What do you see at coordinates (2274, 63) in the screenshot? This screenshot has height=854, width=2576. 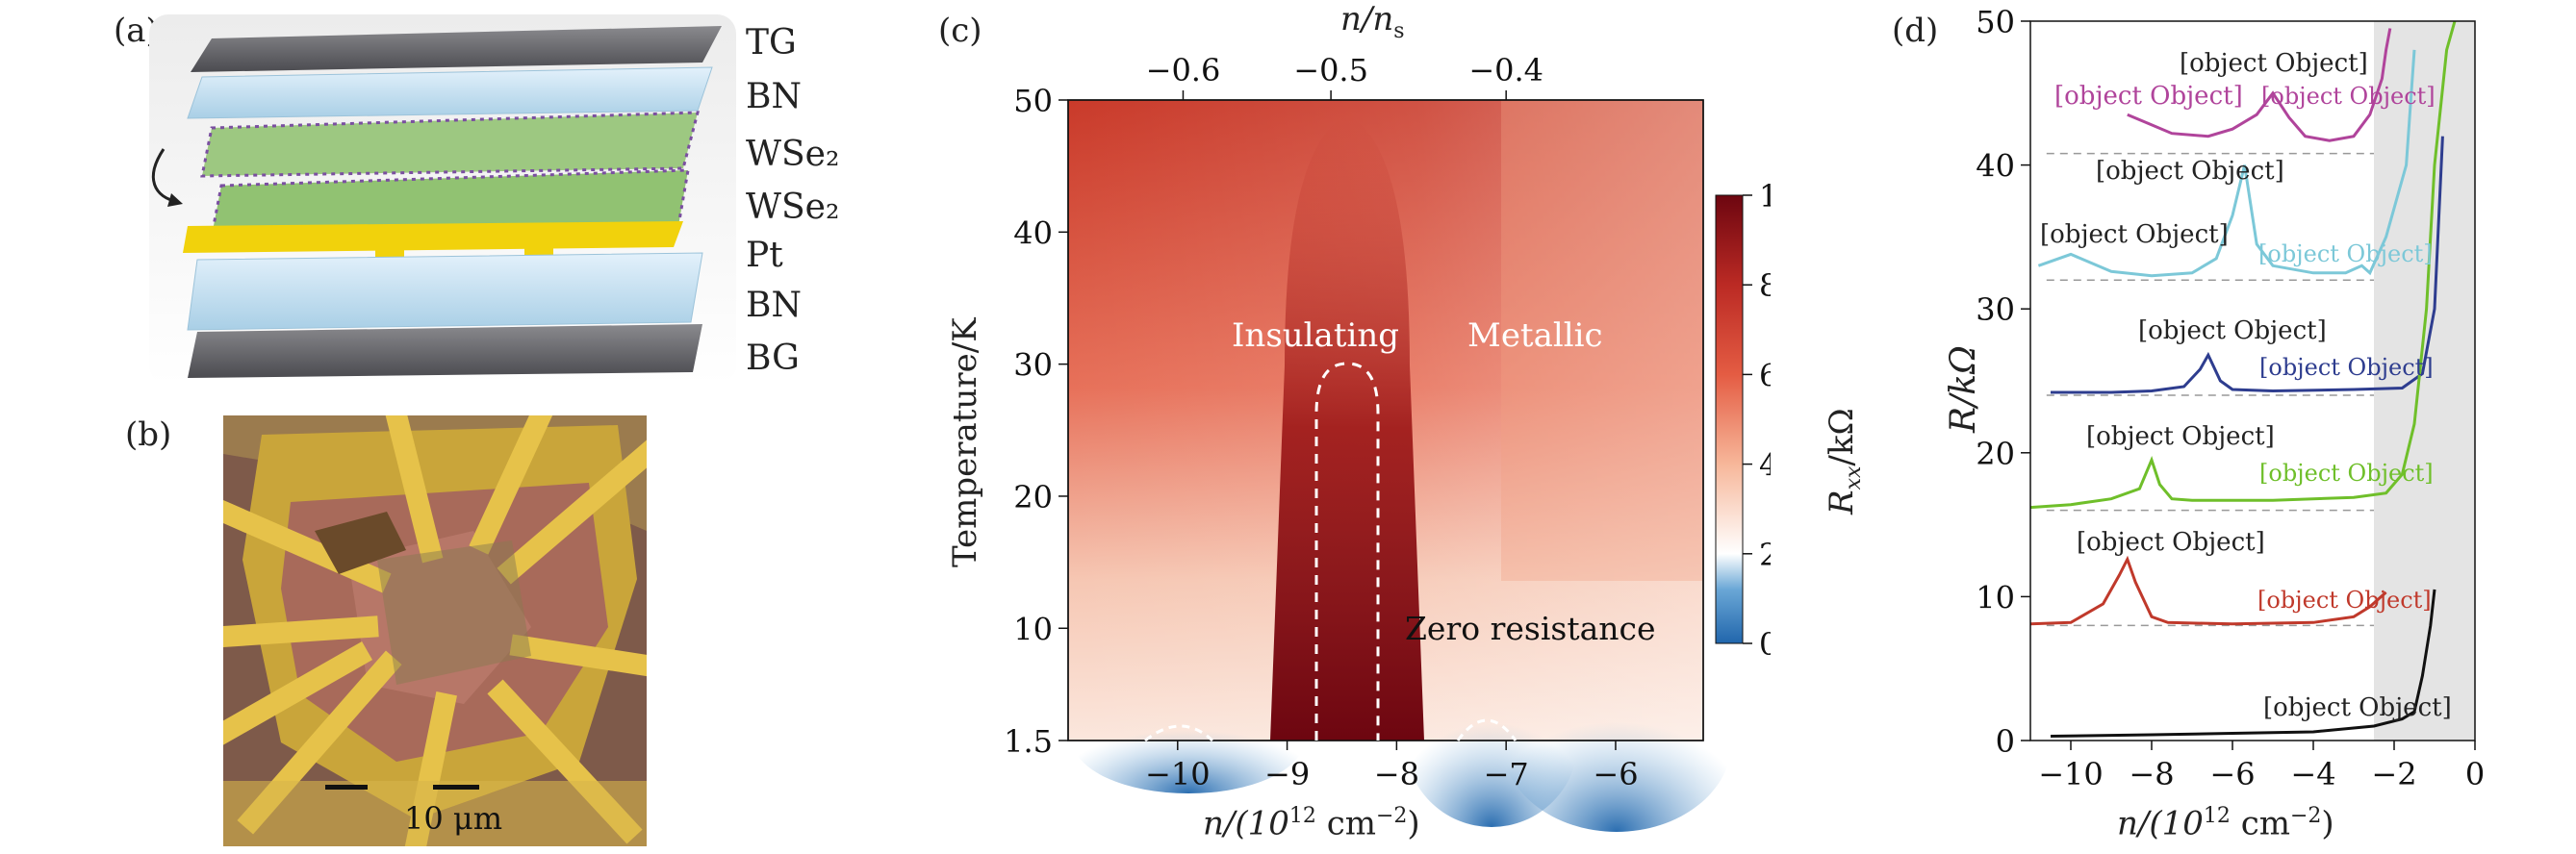 I see `label-full-filling-4-peak: [object Object]` at bounding box center [2274, 63].